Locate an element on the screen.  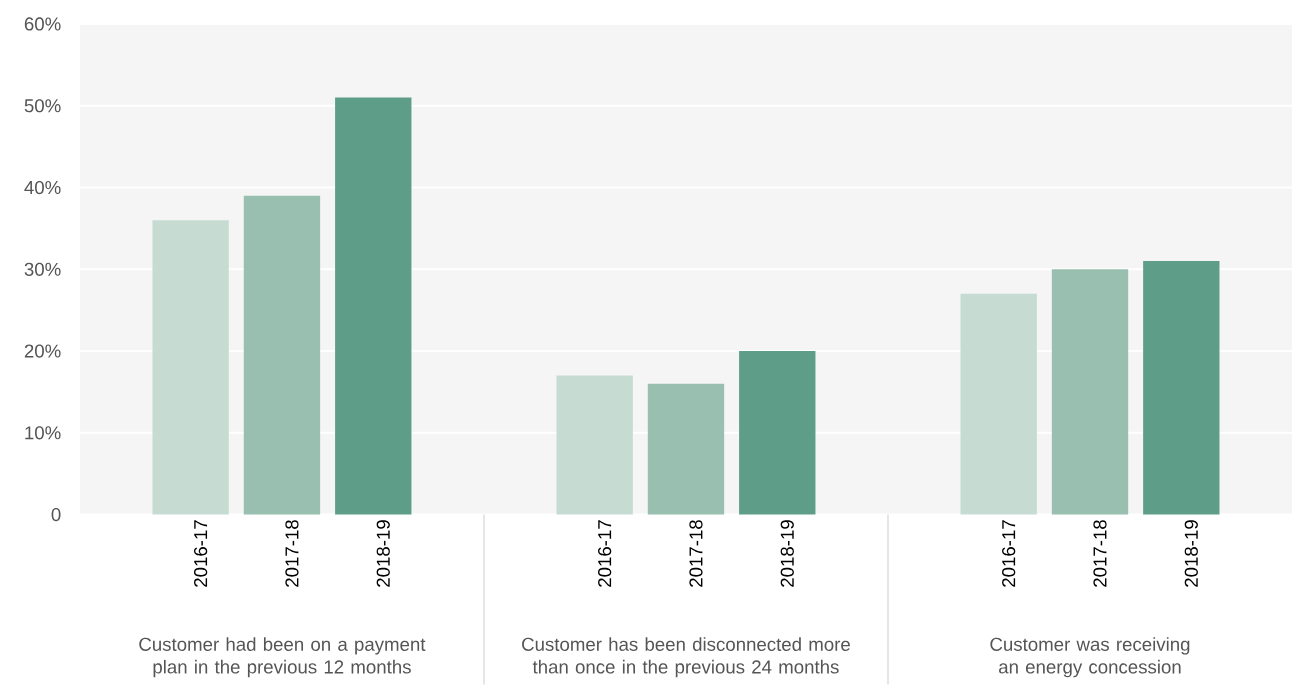
x-tick-label: Customer had been on a payment plan in the previous 12 months is located at coordinates (282, 657).